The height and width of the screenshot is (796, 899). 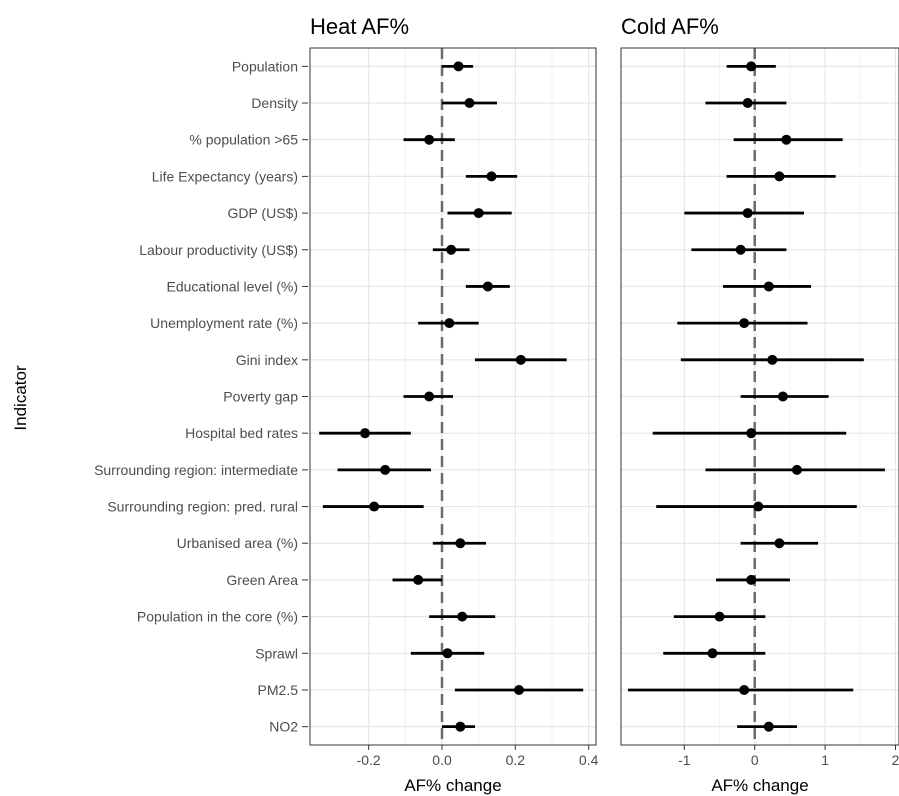 What do you see at coordinates (684, 760) in the screenshot?
I see `x-tick-label: -1` at bounding box center [684, 760].